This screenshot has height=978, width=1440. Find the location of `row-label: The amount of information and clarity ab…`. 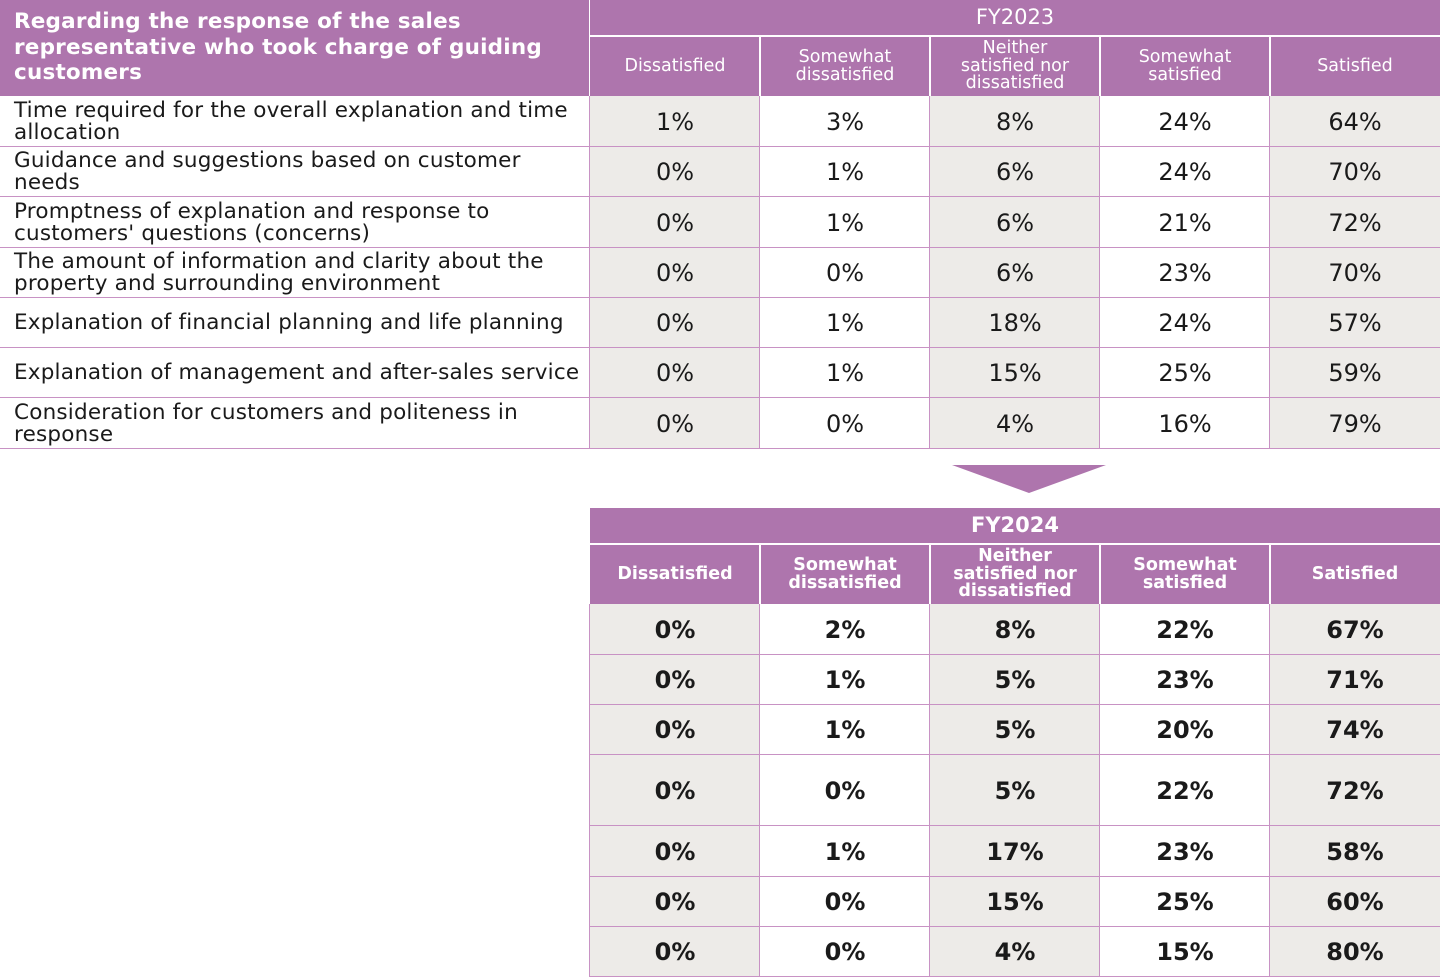

row-label: The amount of information and clarity ab… is located at coordinates (279, 272).